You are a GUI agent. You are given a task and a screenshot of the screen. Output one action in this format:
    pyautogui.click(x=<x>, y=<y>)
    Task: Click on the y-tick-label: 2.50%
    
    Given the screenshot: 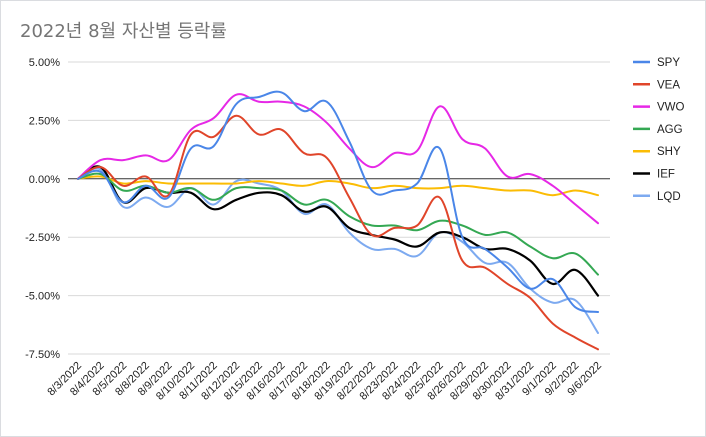 What is the action you would take?
    pyautogui.click(x=44, y=121)
    